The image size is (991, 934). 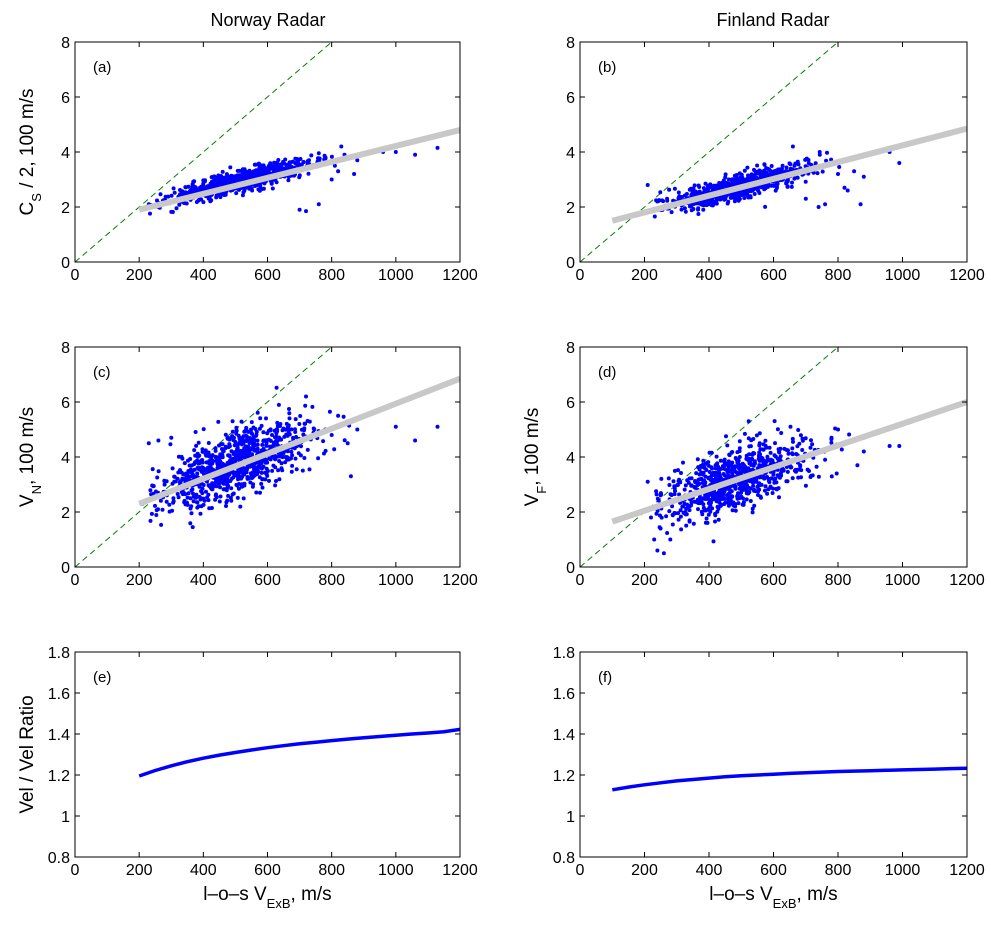 I want to click on y-axis-label: CS / 2, 100 m/s, so click(x=30, y=152).